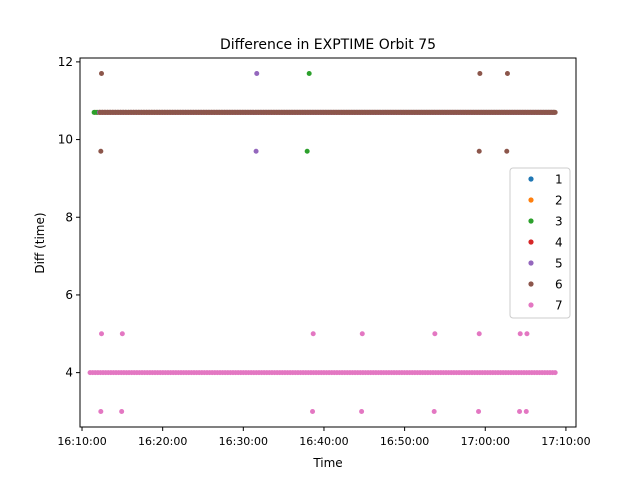  Describe the element at coordinates (559, 285) in the screenshot. I see `legend-label: 6` at that location.